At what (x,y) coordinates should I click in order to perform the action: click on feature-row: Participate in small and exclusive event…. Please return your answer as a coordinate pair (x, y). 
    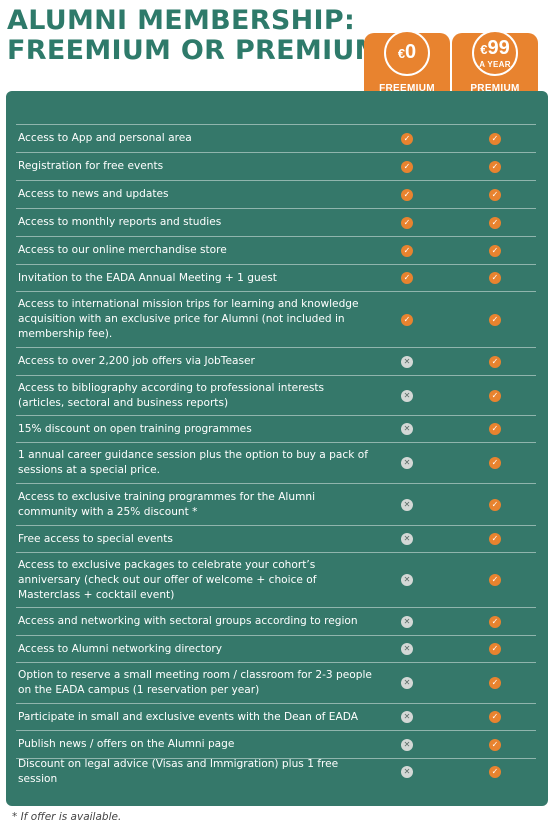
    Looking at the image, I should click on (276, 716).